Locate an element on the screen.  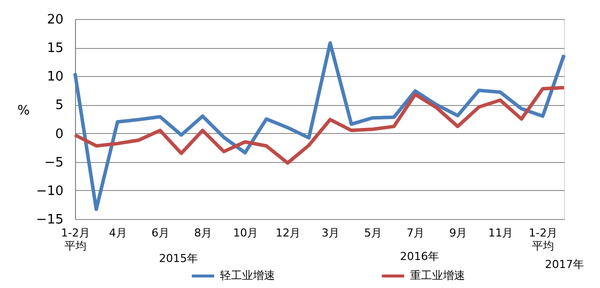
x-tick-label: 8月 is located at coordinates (203, 233).